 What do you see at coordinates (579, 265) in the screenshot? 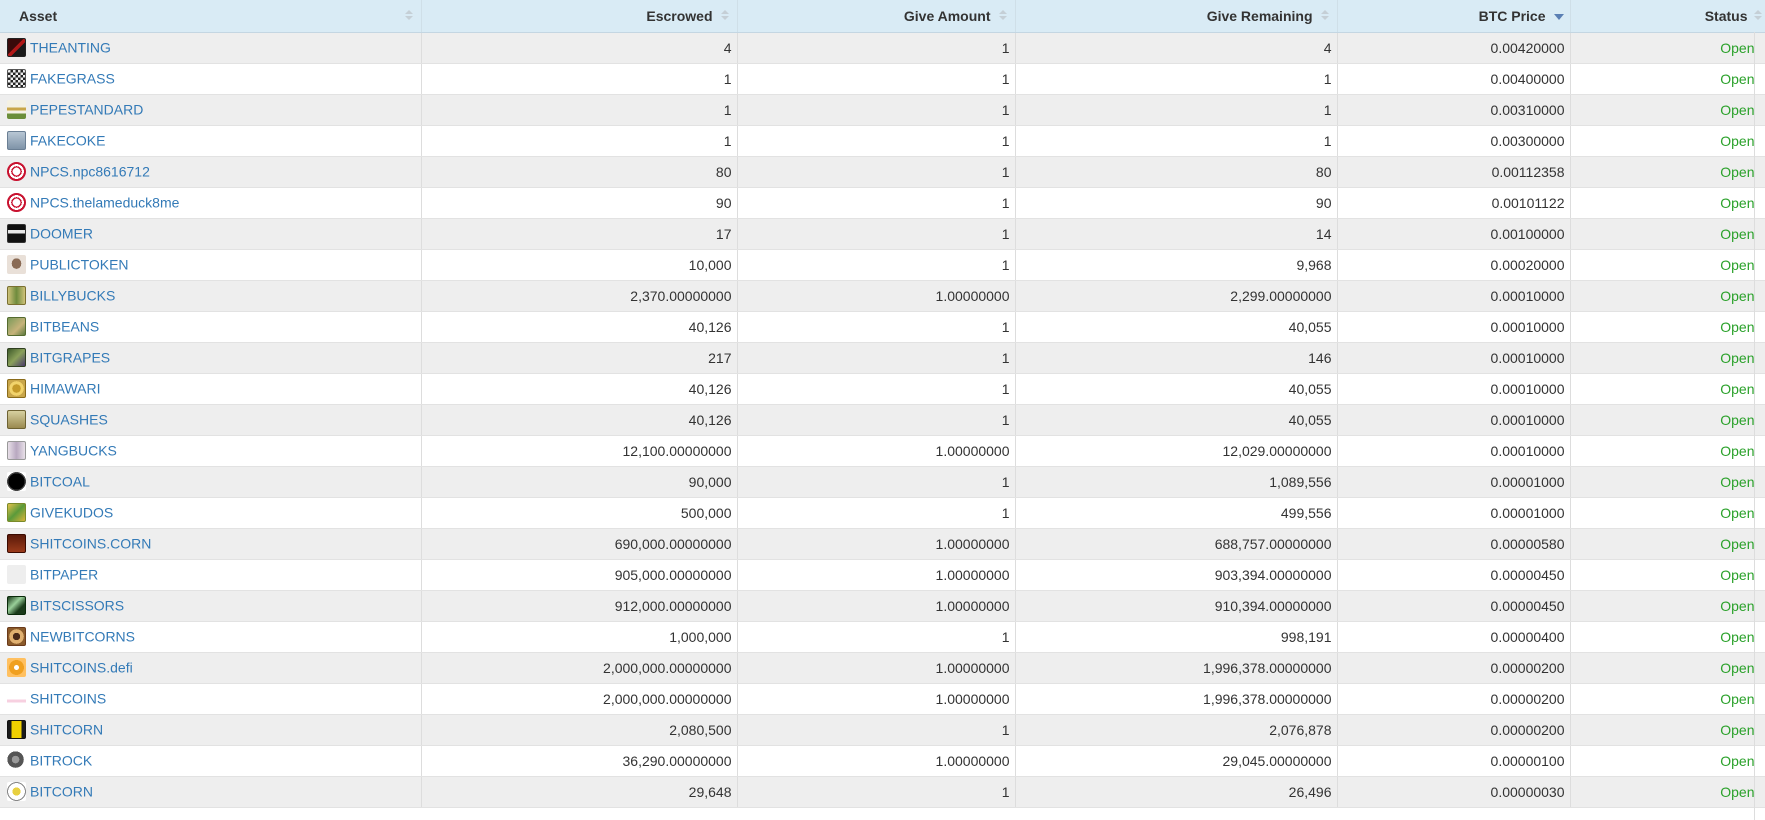
I see `escrowed-cell: 10,000` at bounding box center [579, 265].